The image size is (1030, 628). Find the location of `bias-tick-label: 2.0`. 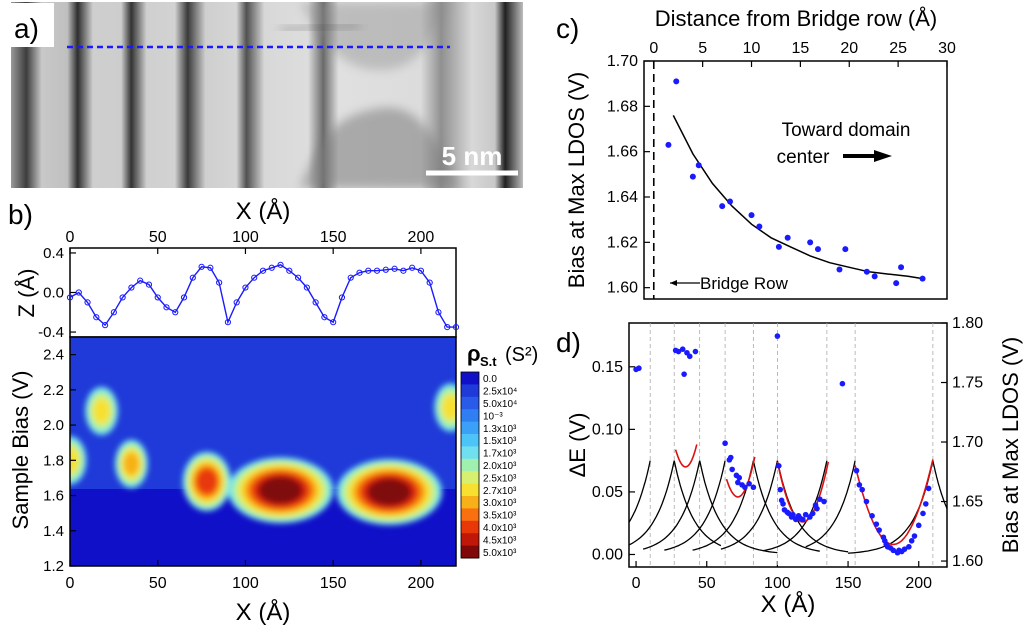

bias-tick-label: 2.0 is located at coordinates (53, 425).